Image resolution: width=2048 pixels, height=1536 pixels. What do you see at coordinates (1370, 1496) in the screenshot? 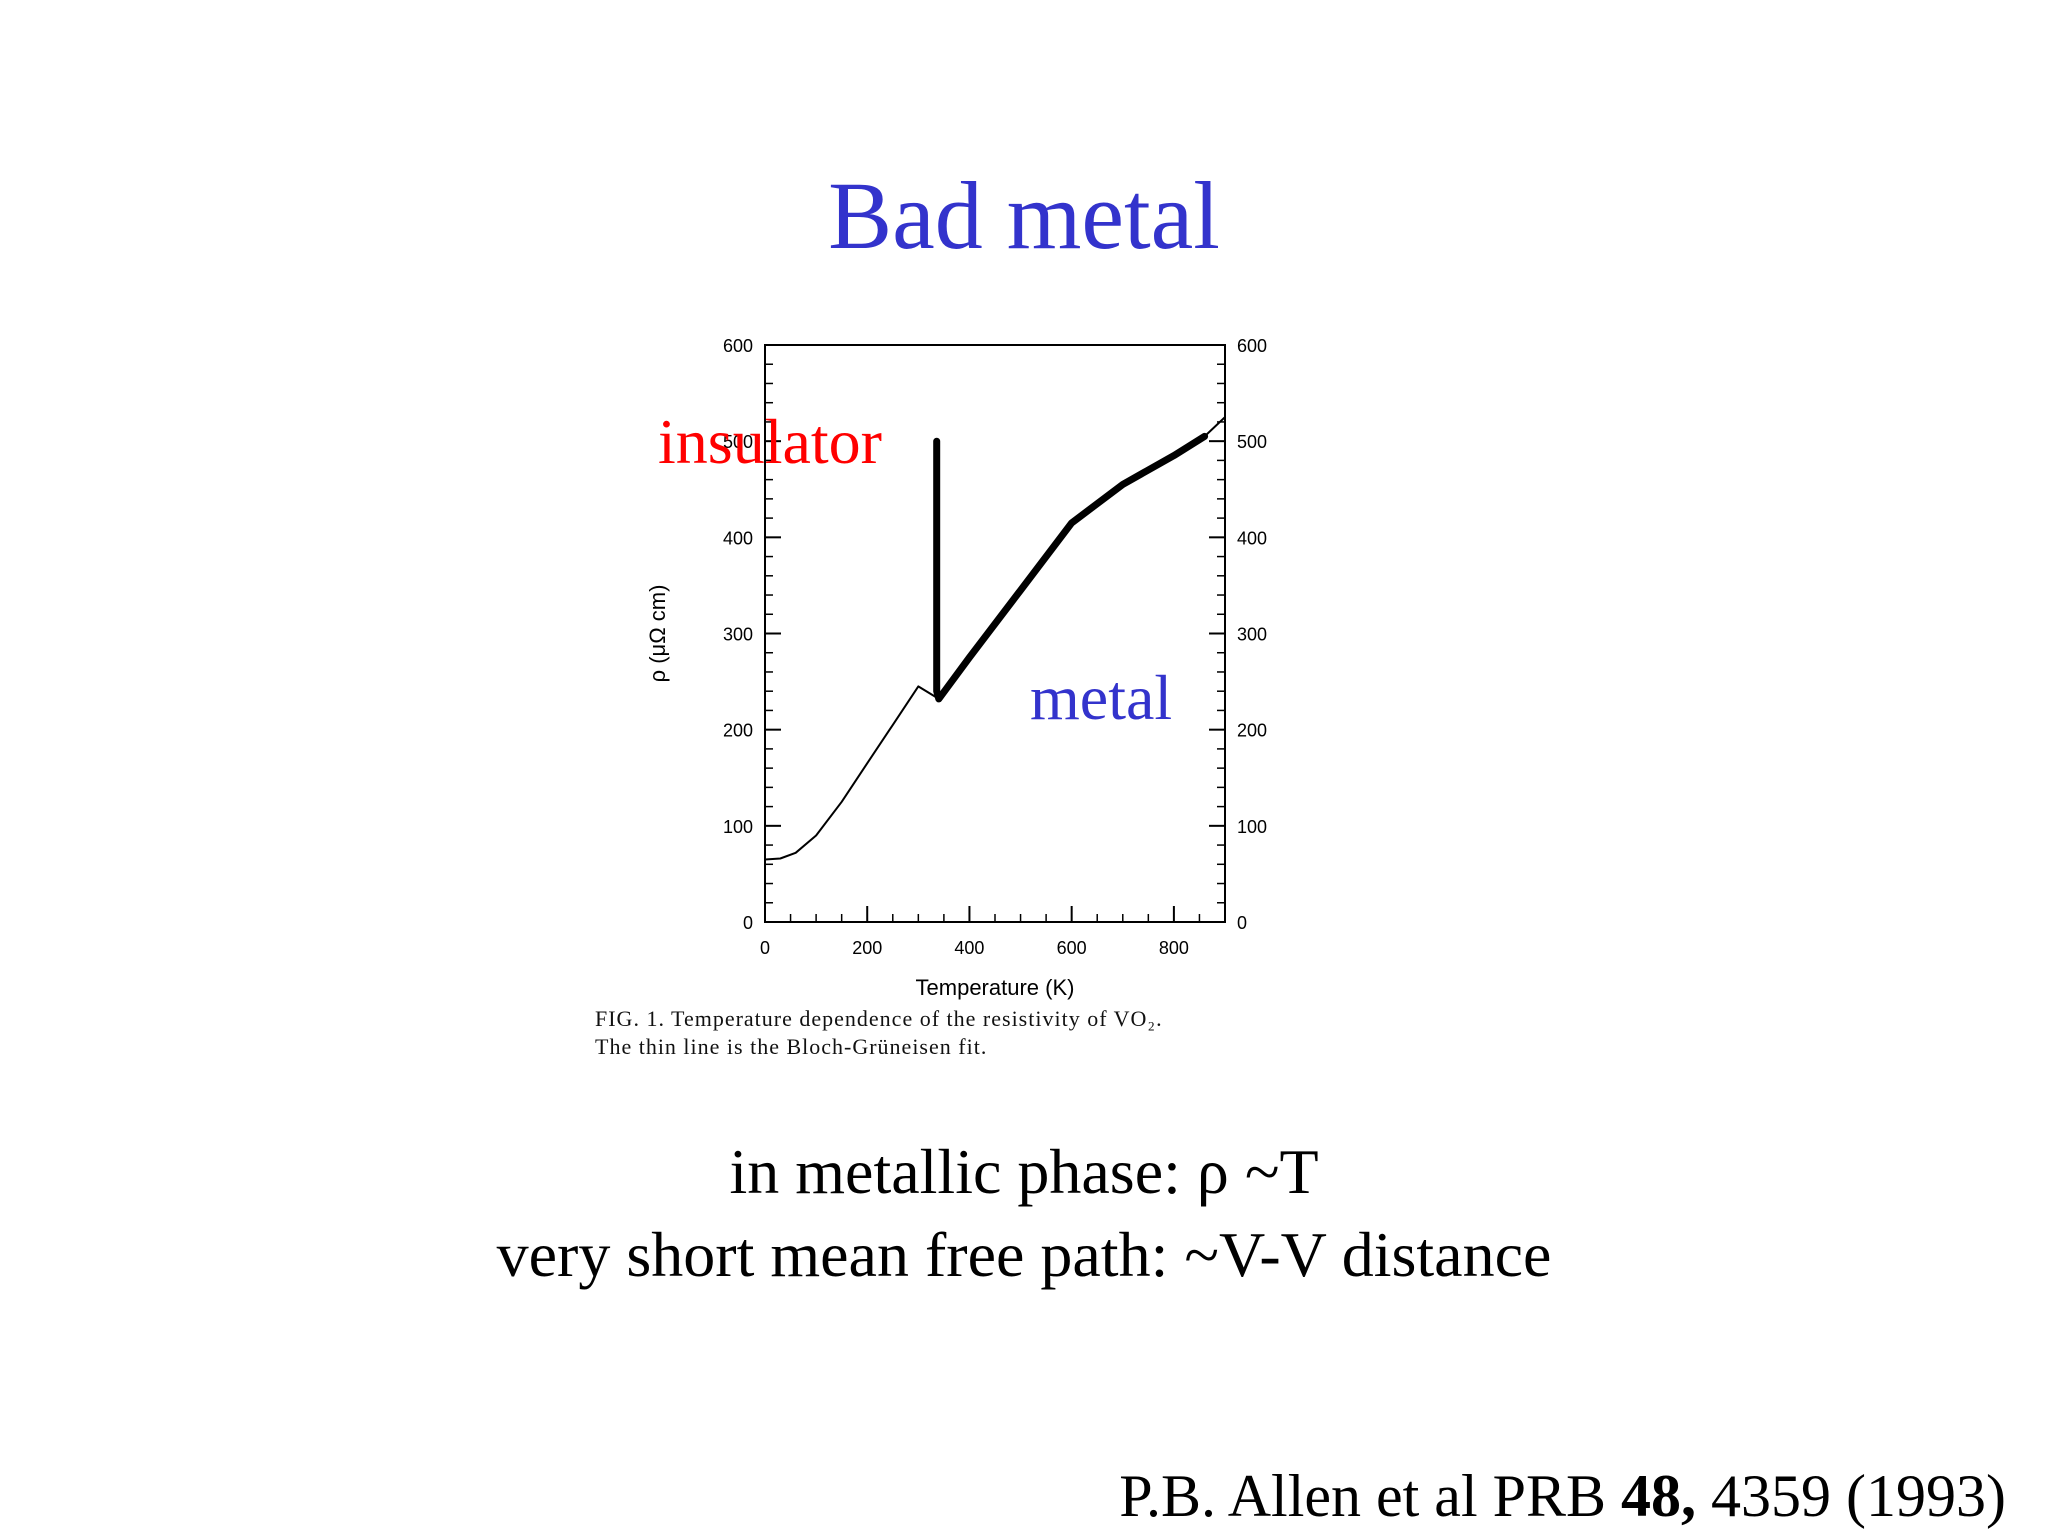
I see `citation-prefix: P.B. Allen et al PRB` at bounding box center [1370, 1496].